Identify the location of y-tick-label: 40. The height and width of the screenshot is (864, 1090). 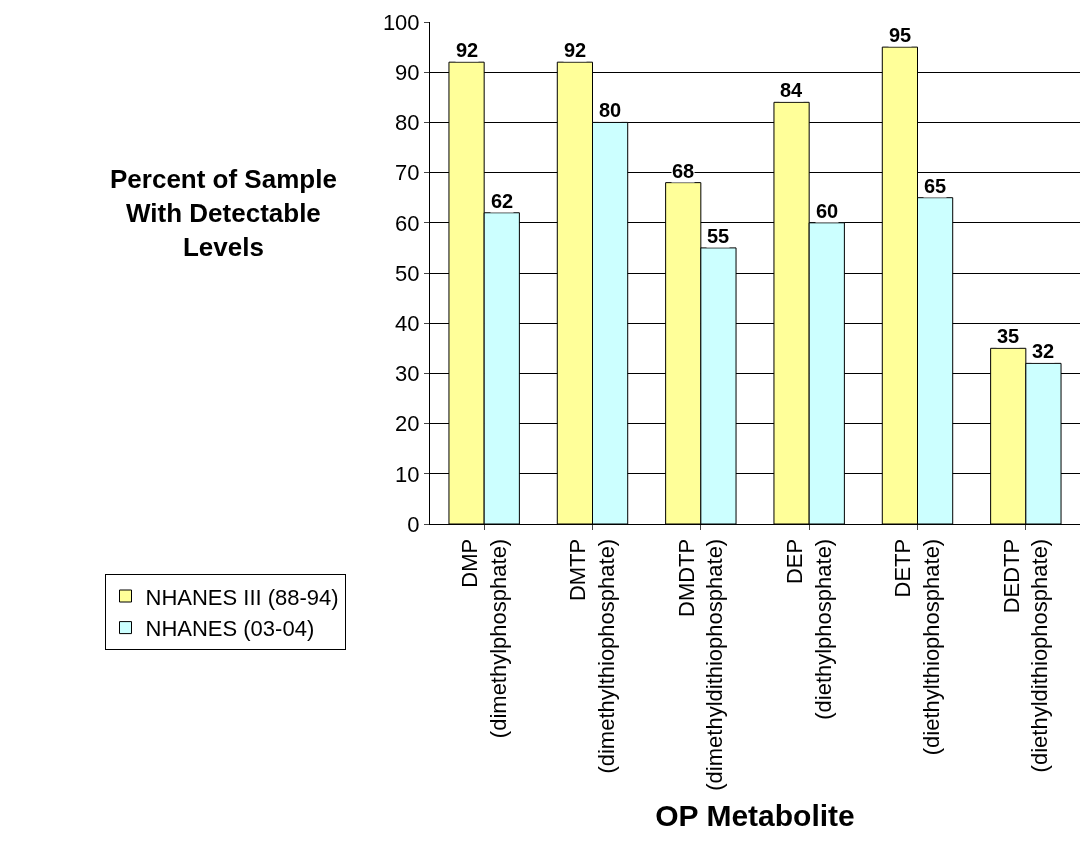
(407, 323).